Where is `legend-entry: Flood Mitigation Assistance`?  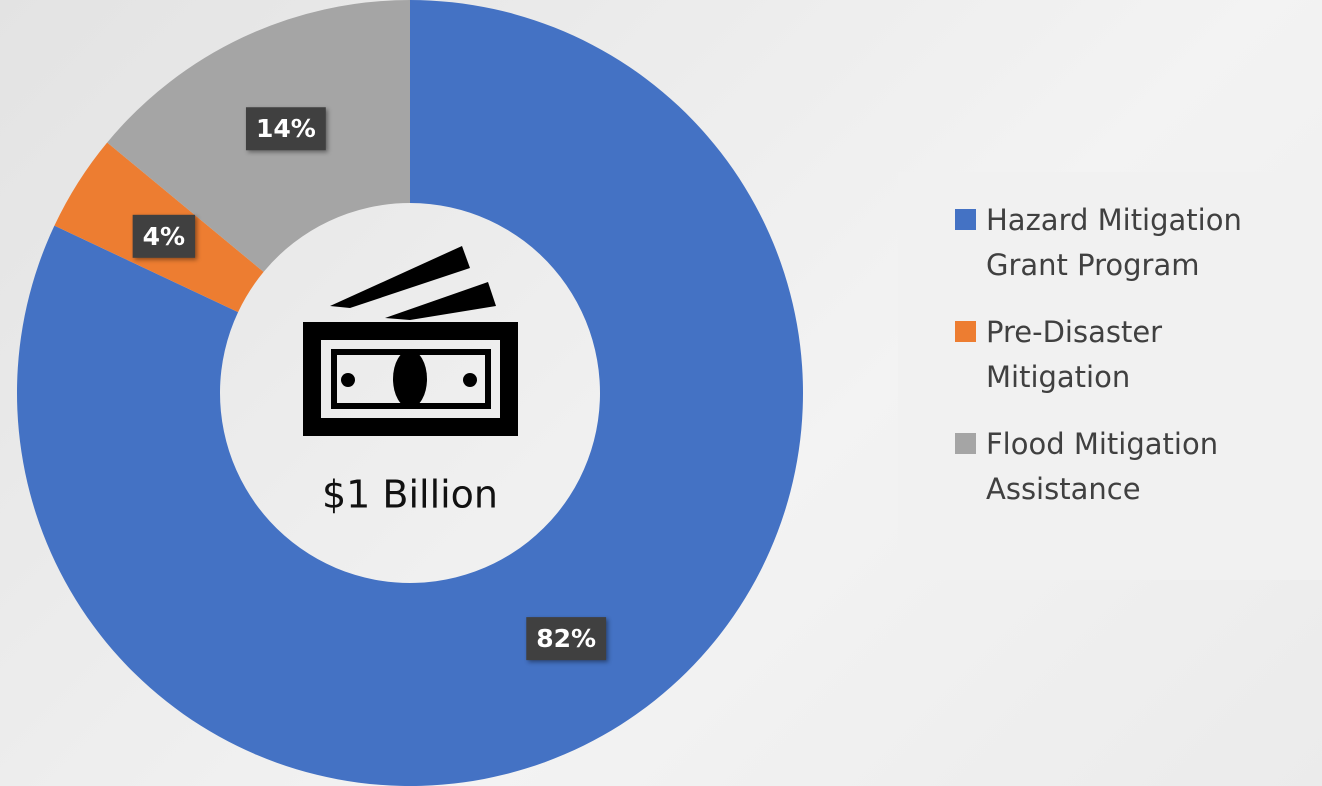 legend-entry: Flood Mitigation Assistance is located at coordinates (1138, 467).